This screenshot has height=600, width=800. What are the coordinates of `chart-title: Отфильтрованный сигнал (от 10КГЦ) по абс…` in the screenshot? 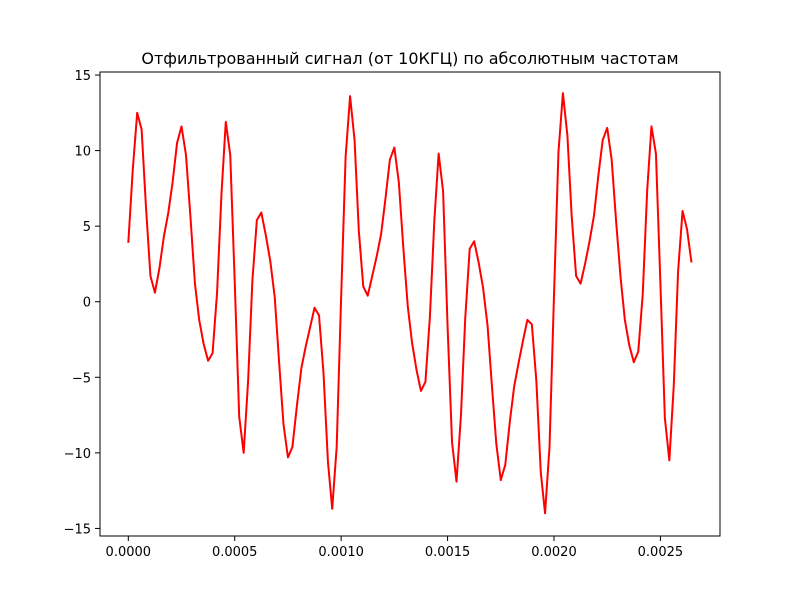 It's located at (409, 58).